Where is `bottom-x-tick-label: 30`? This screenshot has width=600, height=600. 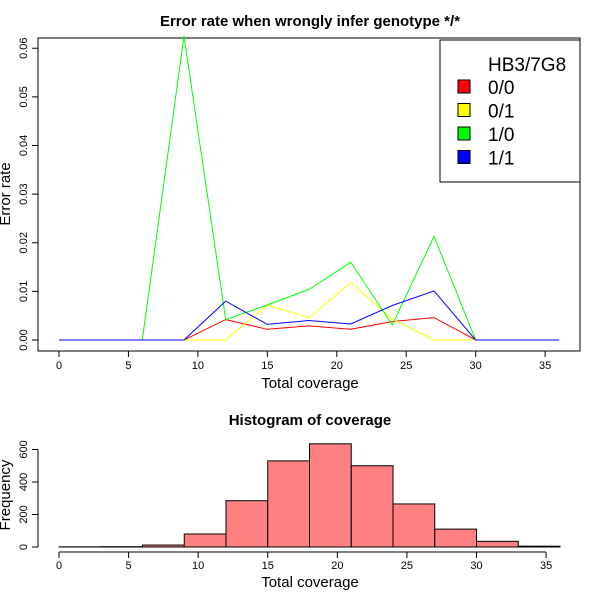
bottom-x-tick-label: 30 is located at coordinates (476, 566).